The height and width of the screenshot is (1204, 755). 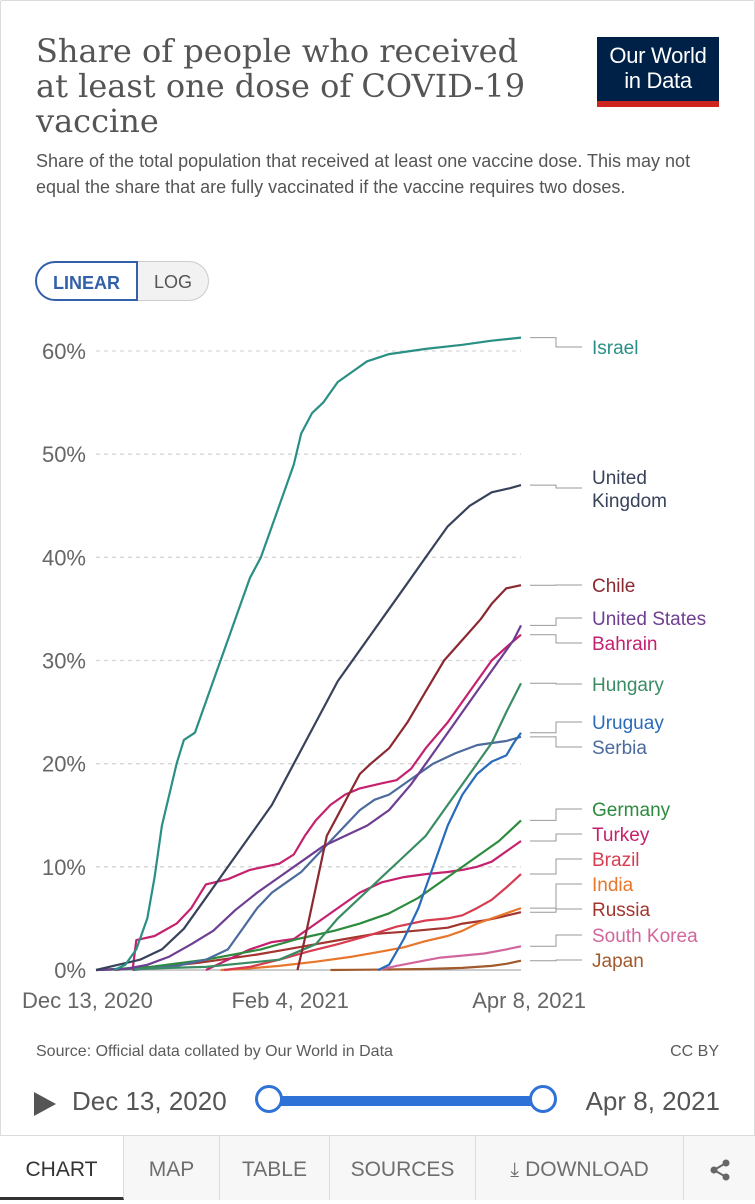 I want to click on series-label: Brazil, so click(x=616, y=860).